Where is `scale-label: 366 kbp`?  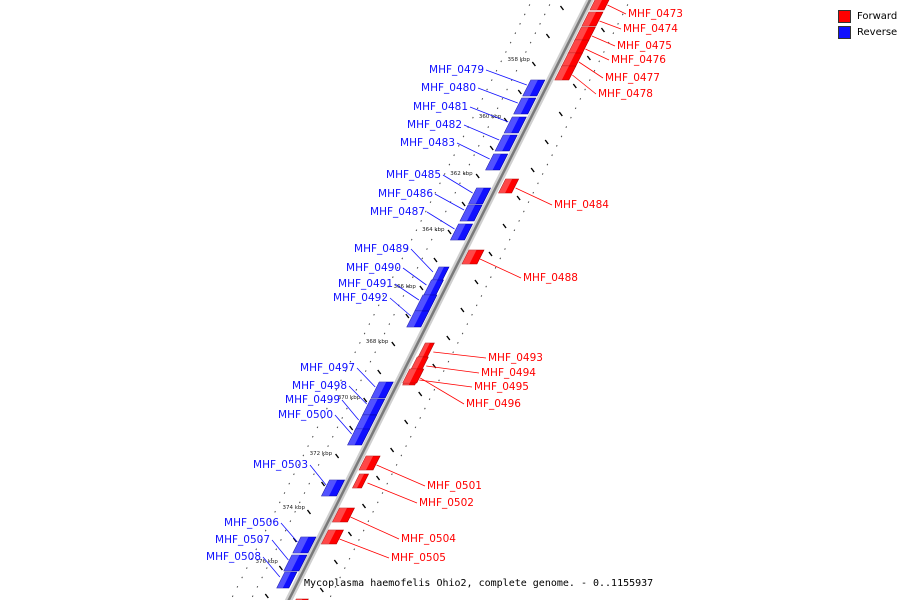
scale-label: 366 kbp is located at coordinates (405, 287).